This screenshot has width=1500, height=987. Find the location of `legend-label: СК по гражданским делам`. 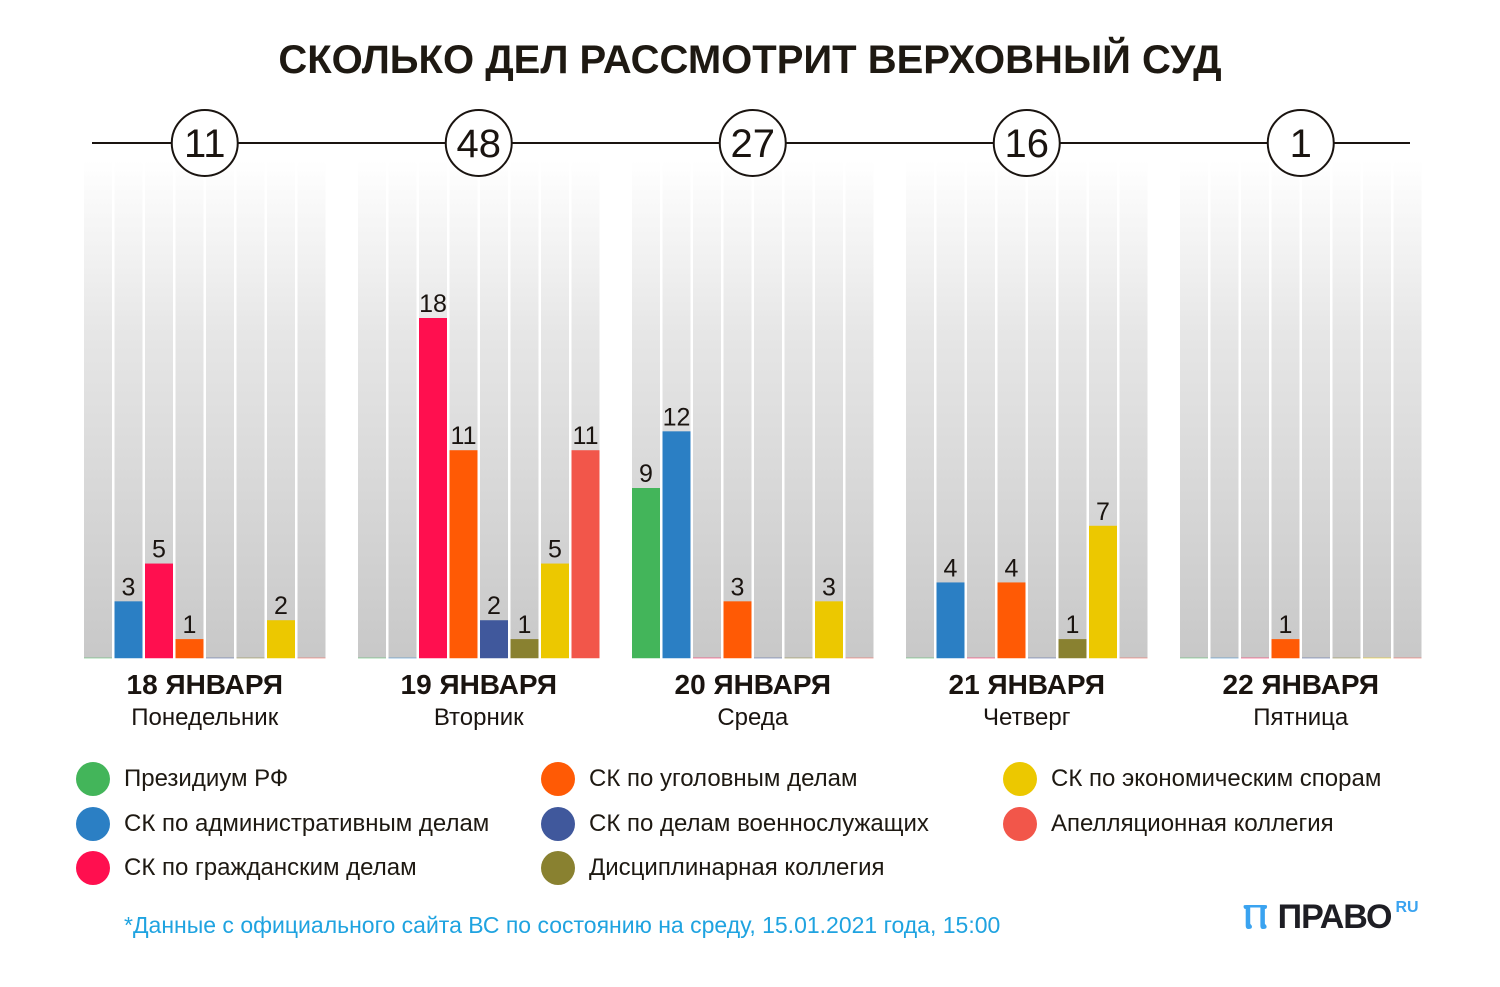

legend-label: СК по гражданским делам is located at coordinates (270, 867).